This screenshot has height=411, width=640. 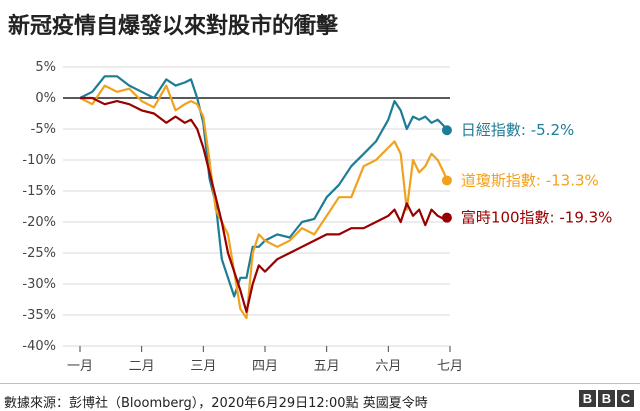 What do you see at coordinates (39, 222) in the screenshot?
I see `y-tick-label: -20%` at bounding box center [39, 222].